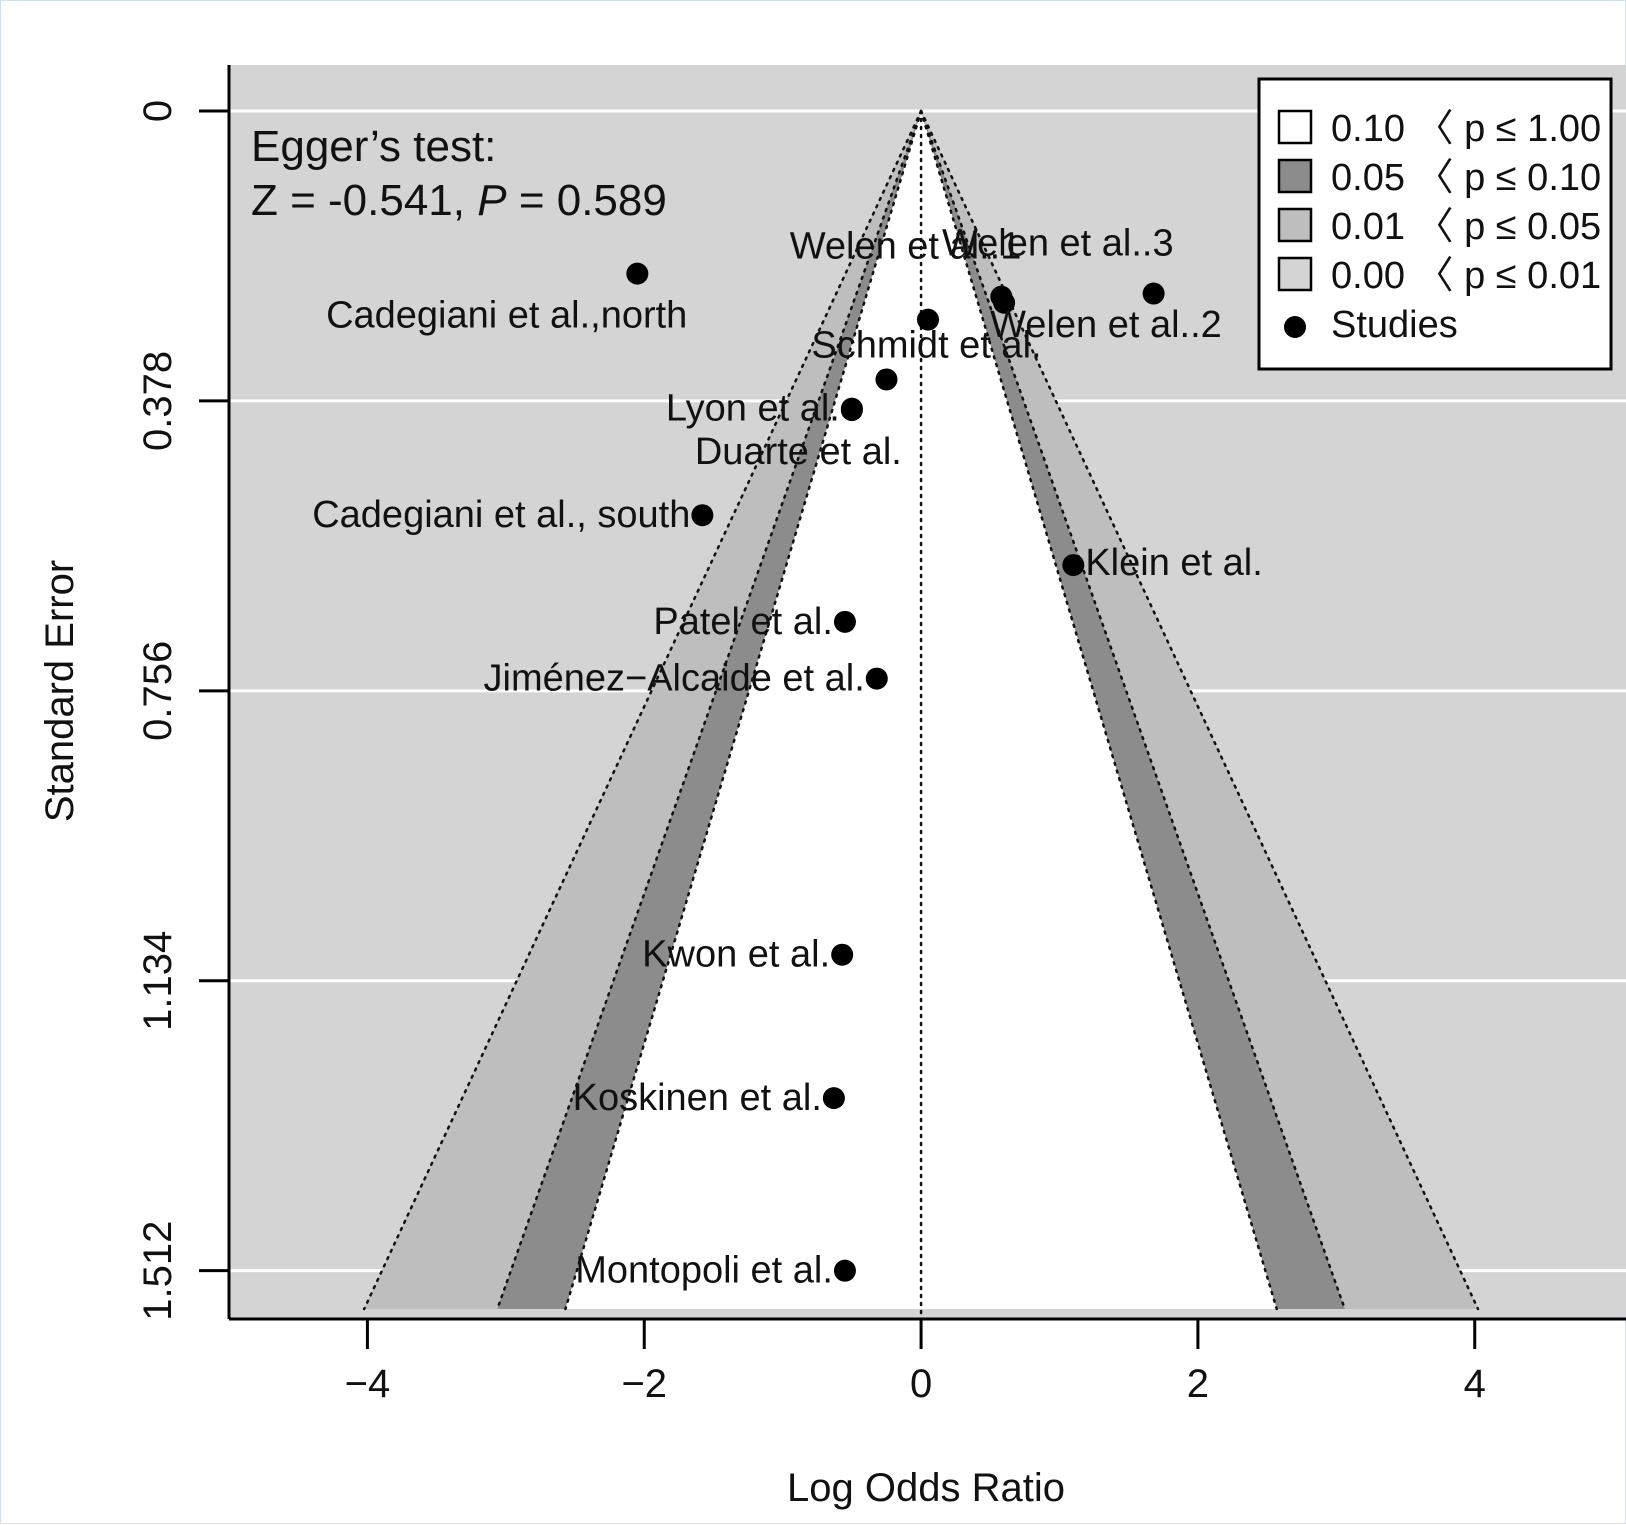  What do you see at coordinates (906, 247) in the screenshot?
I see `study-label: Welen et al..1` at bounding box center [906, 247].